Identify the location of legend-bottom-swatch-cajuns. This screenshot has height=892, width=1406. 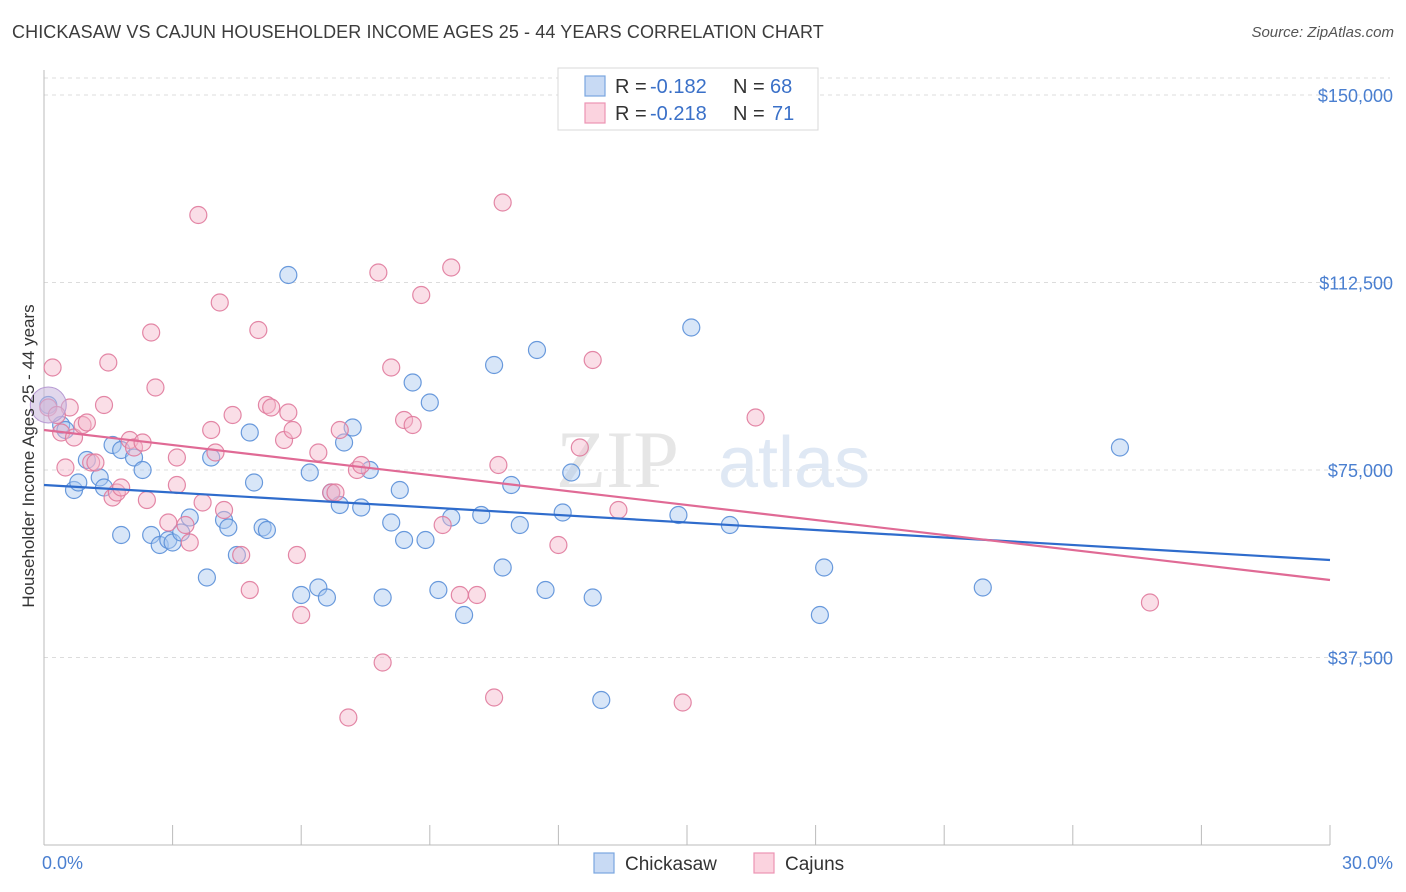
(764, 863).